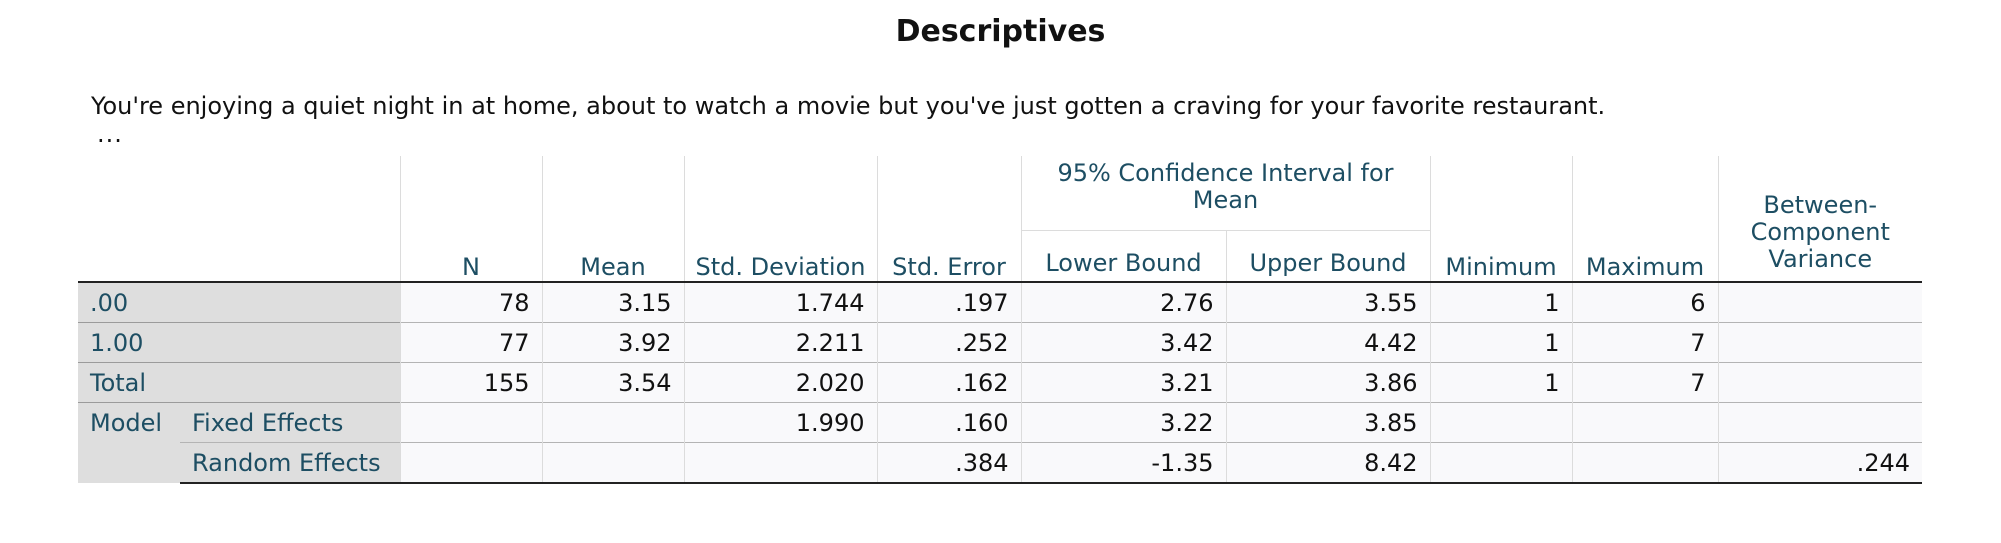 Image resolution: width=2001 pixels, height=543 pixels. I want to click on header-maximum: Maximum, so click(1644, 219).